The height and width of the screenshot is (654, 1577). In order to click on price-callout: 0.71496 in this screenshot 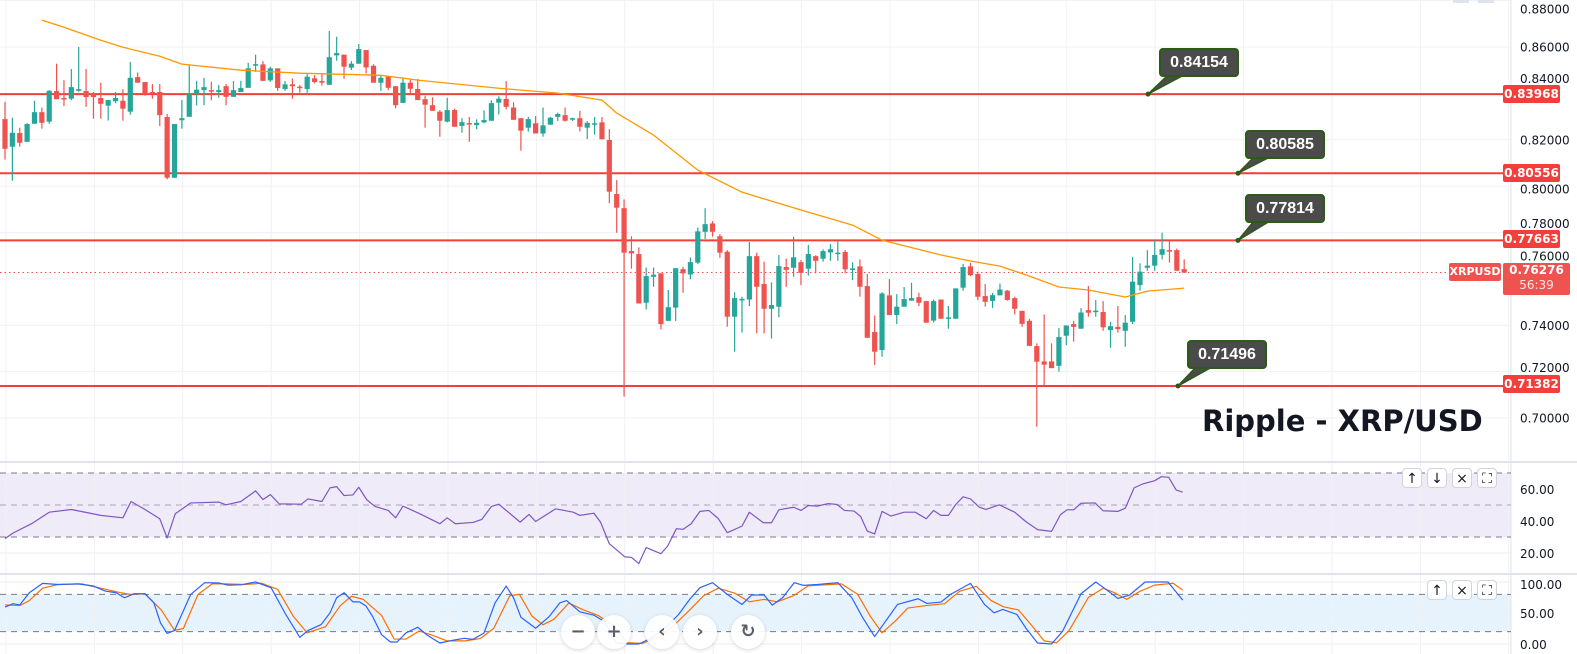, I will do `click(1227, 354)`.